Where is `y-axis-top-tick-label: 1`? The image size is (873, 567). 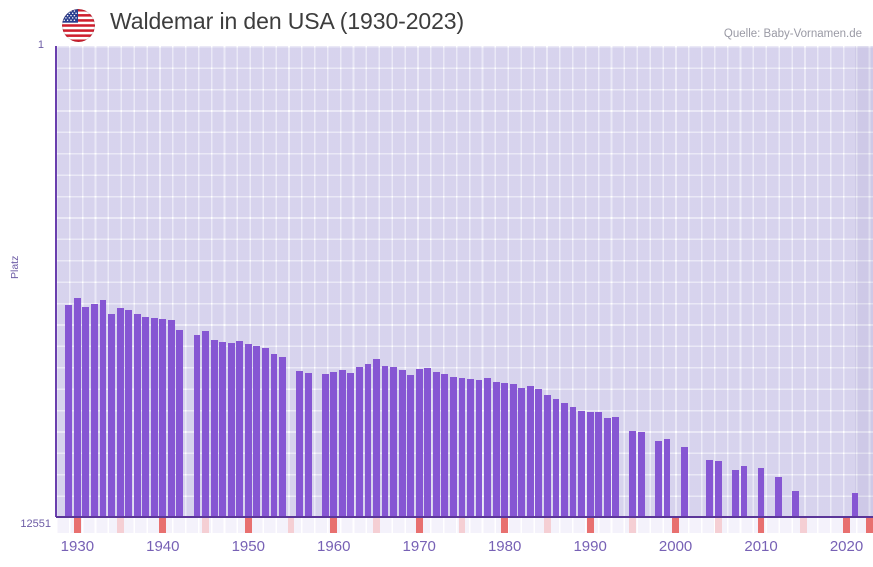
y-axis-top-tick-label: 1 is located at coordinates (40, 45).